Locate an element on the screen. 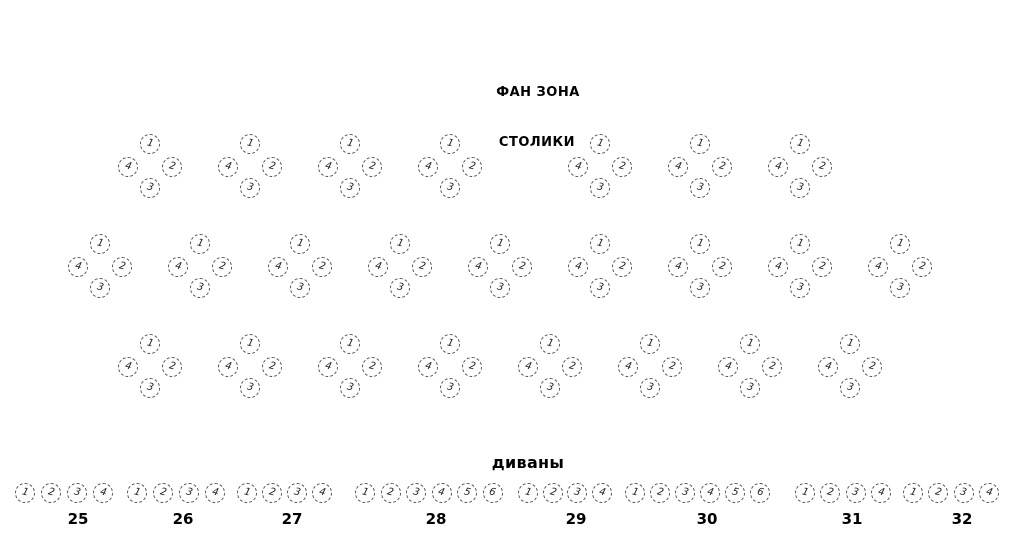  seat-6: 6 is located at coordinates (760, 493).